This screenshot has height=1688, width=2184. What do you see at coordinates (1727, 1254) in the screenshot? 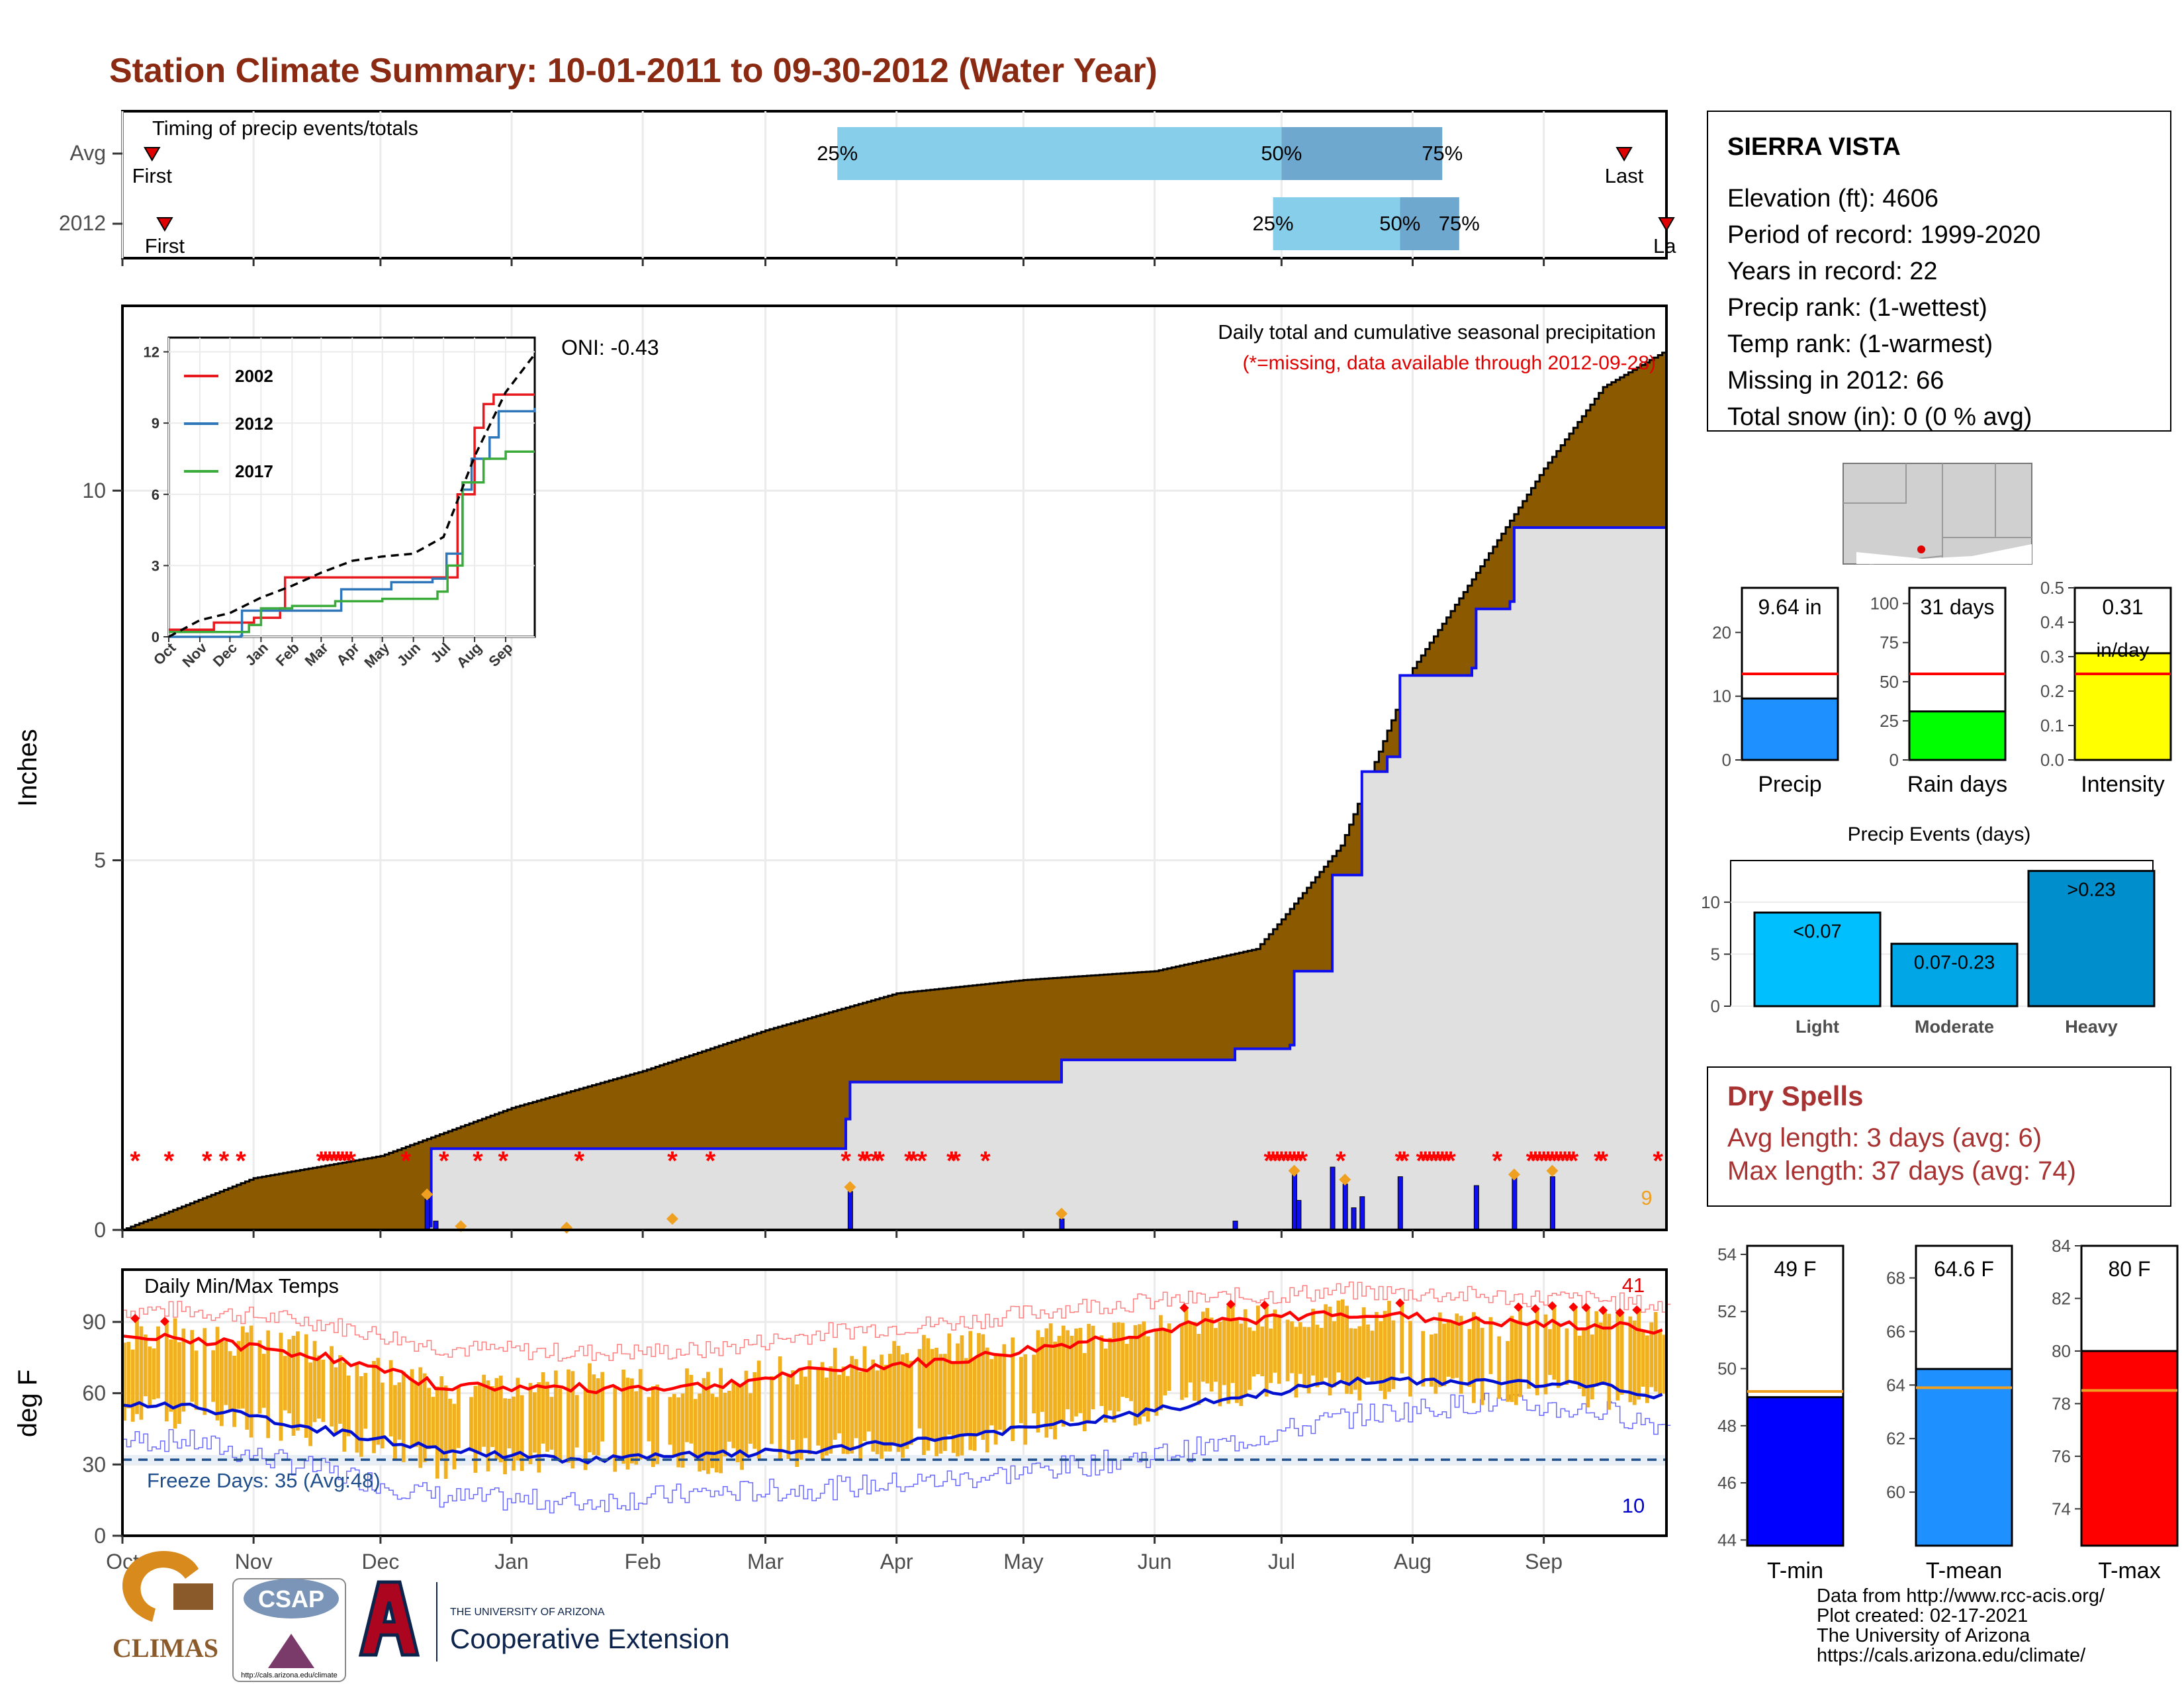
I see `temp-bar-tick: 54` at bounding box center [1727, 1254].